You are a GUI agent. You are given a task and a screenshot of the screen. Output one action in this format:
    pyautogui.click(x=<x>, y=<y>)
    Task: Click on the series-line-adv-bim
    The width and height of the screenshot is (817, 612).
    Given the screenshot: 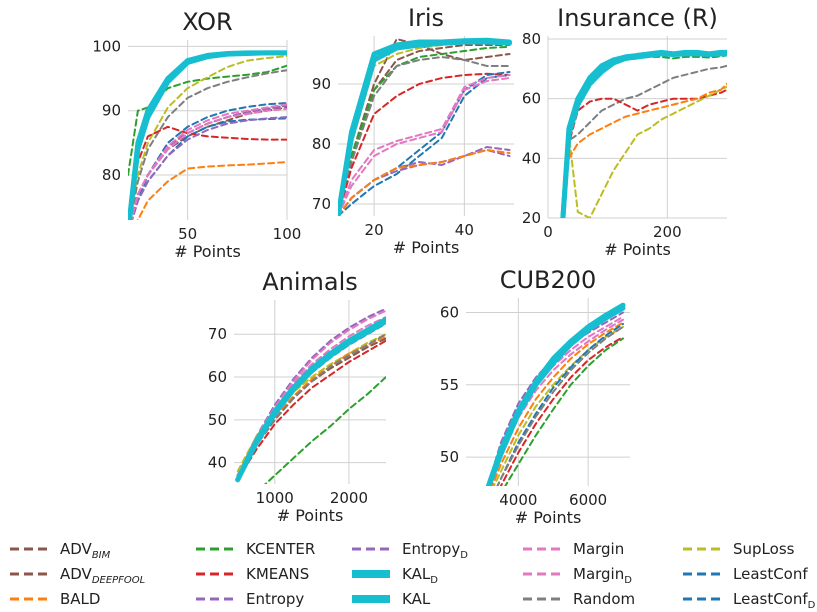 What is the action you would take?
    pyautogui.click(x=208, y=163)
    